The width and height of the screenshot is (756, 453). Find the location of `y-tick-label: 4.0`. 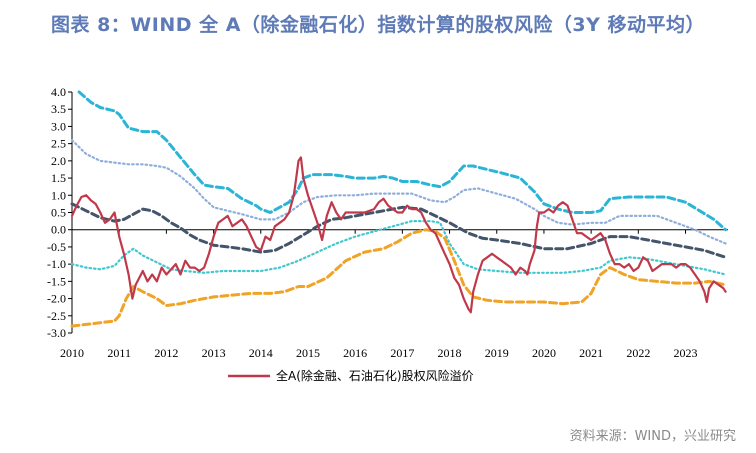

y-tick-label: 4.0 is located at coordinates (58, 92).